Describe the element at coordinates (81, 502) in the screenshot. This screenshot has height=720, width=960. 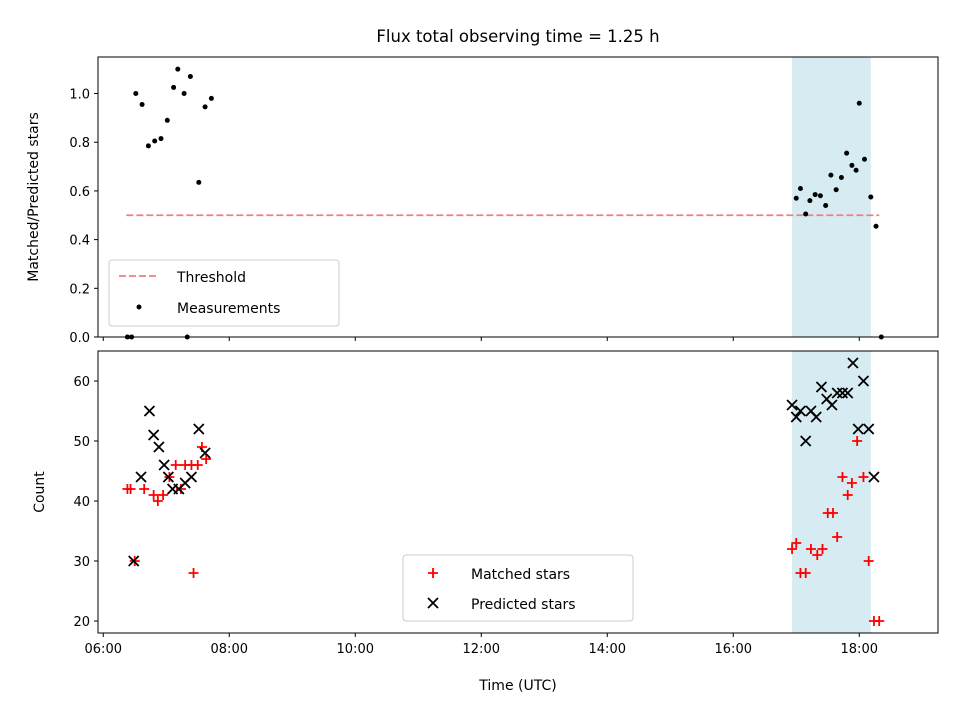
I see `count-y-tick-label: 40` at that location.